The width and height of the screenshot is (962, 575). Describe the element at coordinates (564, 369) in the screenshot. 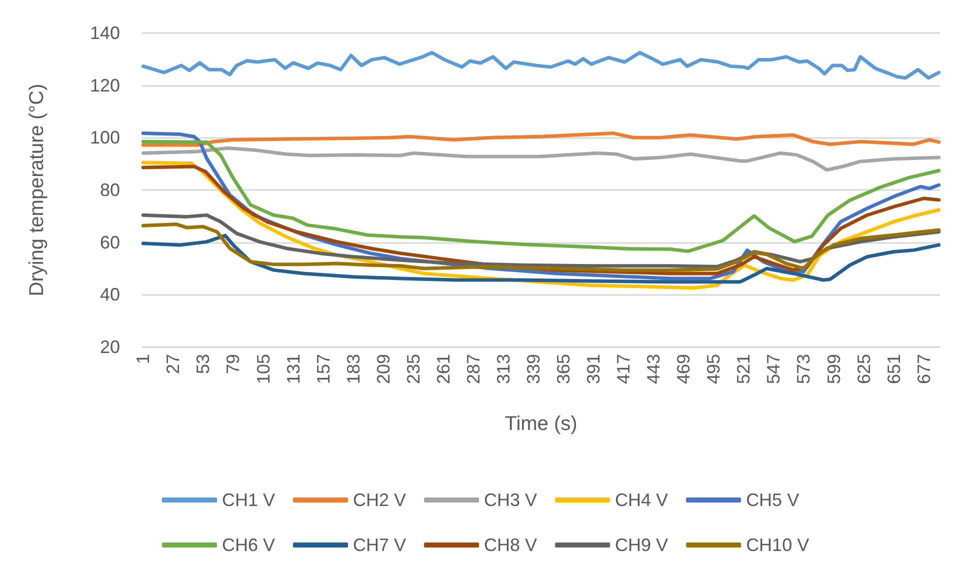

I see `x-tick-label: 365` at that location.